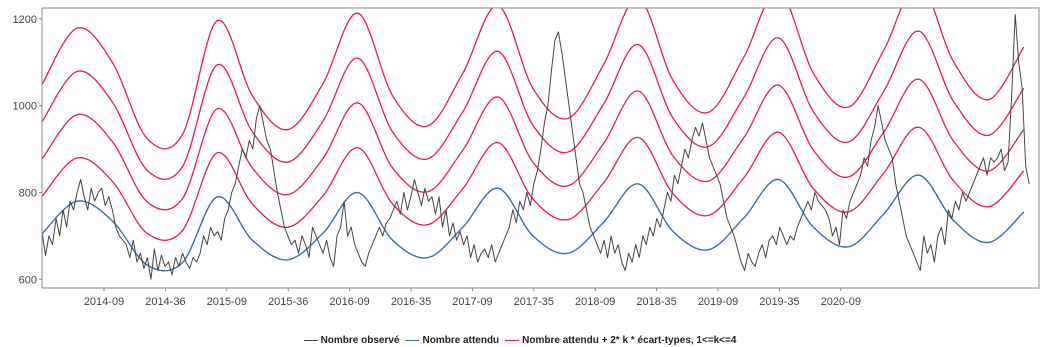 This screenshot has height=347, width=1040. What do you see at coordinates (165, 302) in the screenshot?
I see `x-tick-label: 2014-36` at bounding box center [165, 302].